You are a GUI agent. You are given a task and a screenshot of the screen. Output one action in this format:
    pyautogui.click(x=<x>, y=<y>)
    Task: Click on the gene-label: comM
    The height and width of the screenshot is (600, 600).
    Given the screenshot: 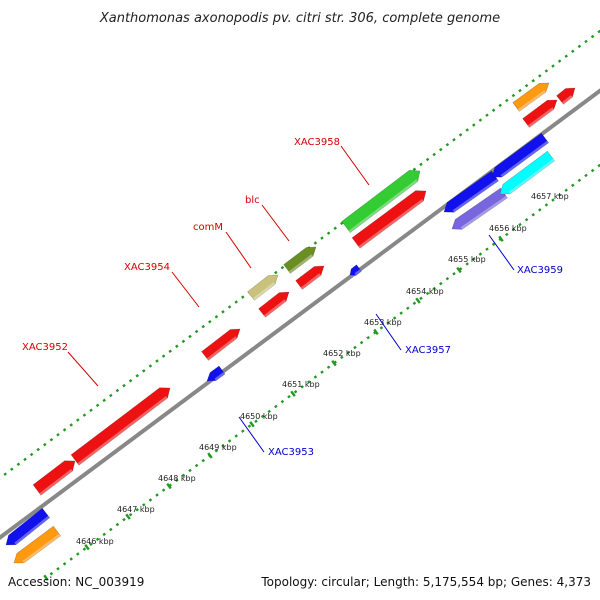 What is the action you would take?
    pyautogui.click(x=208, y=227)
    